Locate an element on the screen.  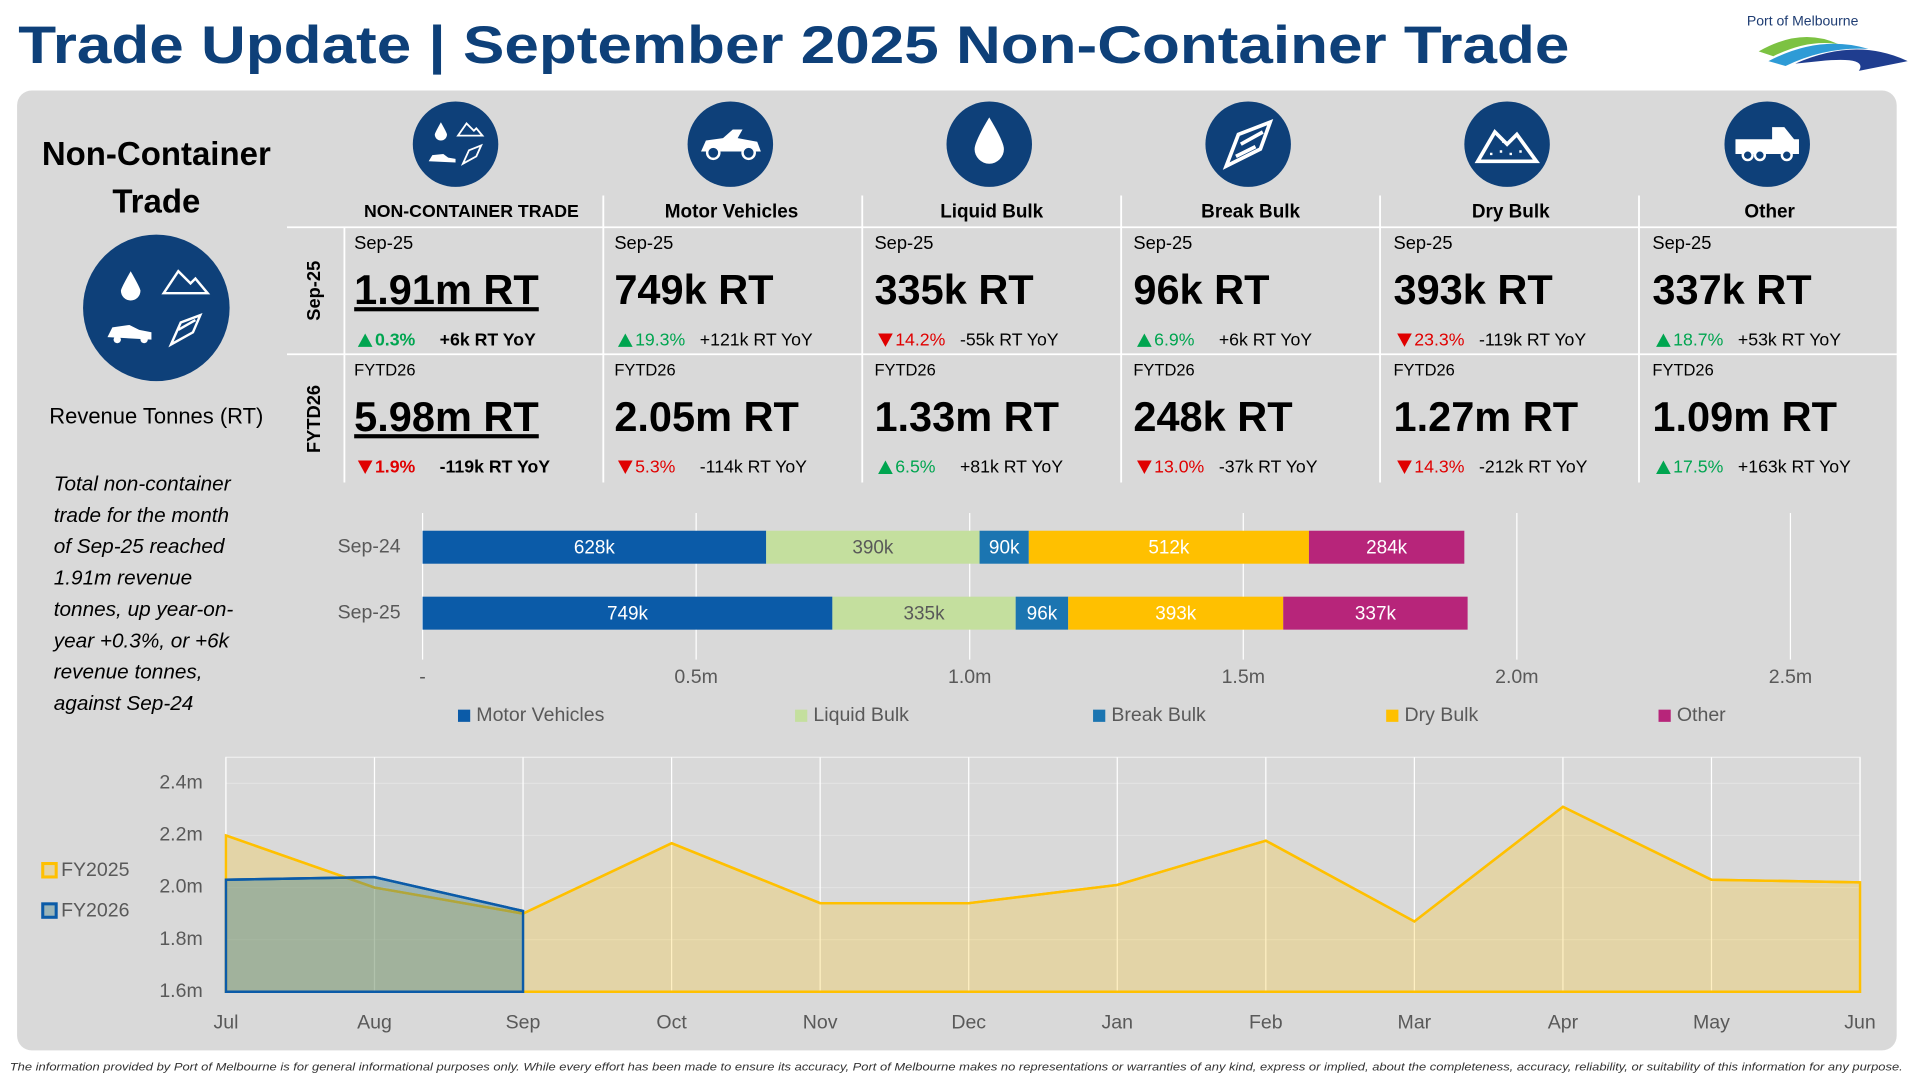
unit-label: Revenue Tonnes (RT) is located at coordinates (156, 416).